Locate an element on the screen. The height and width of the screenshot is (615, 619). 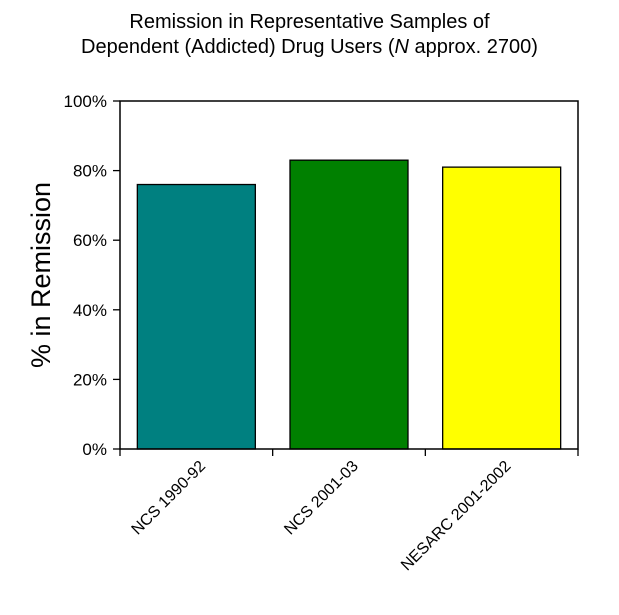
y-tick-label-100: 100% is located at coordinates (85, 101).